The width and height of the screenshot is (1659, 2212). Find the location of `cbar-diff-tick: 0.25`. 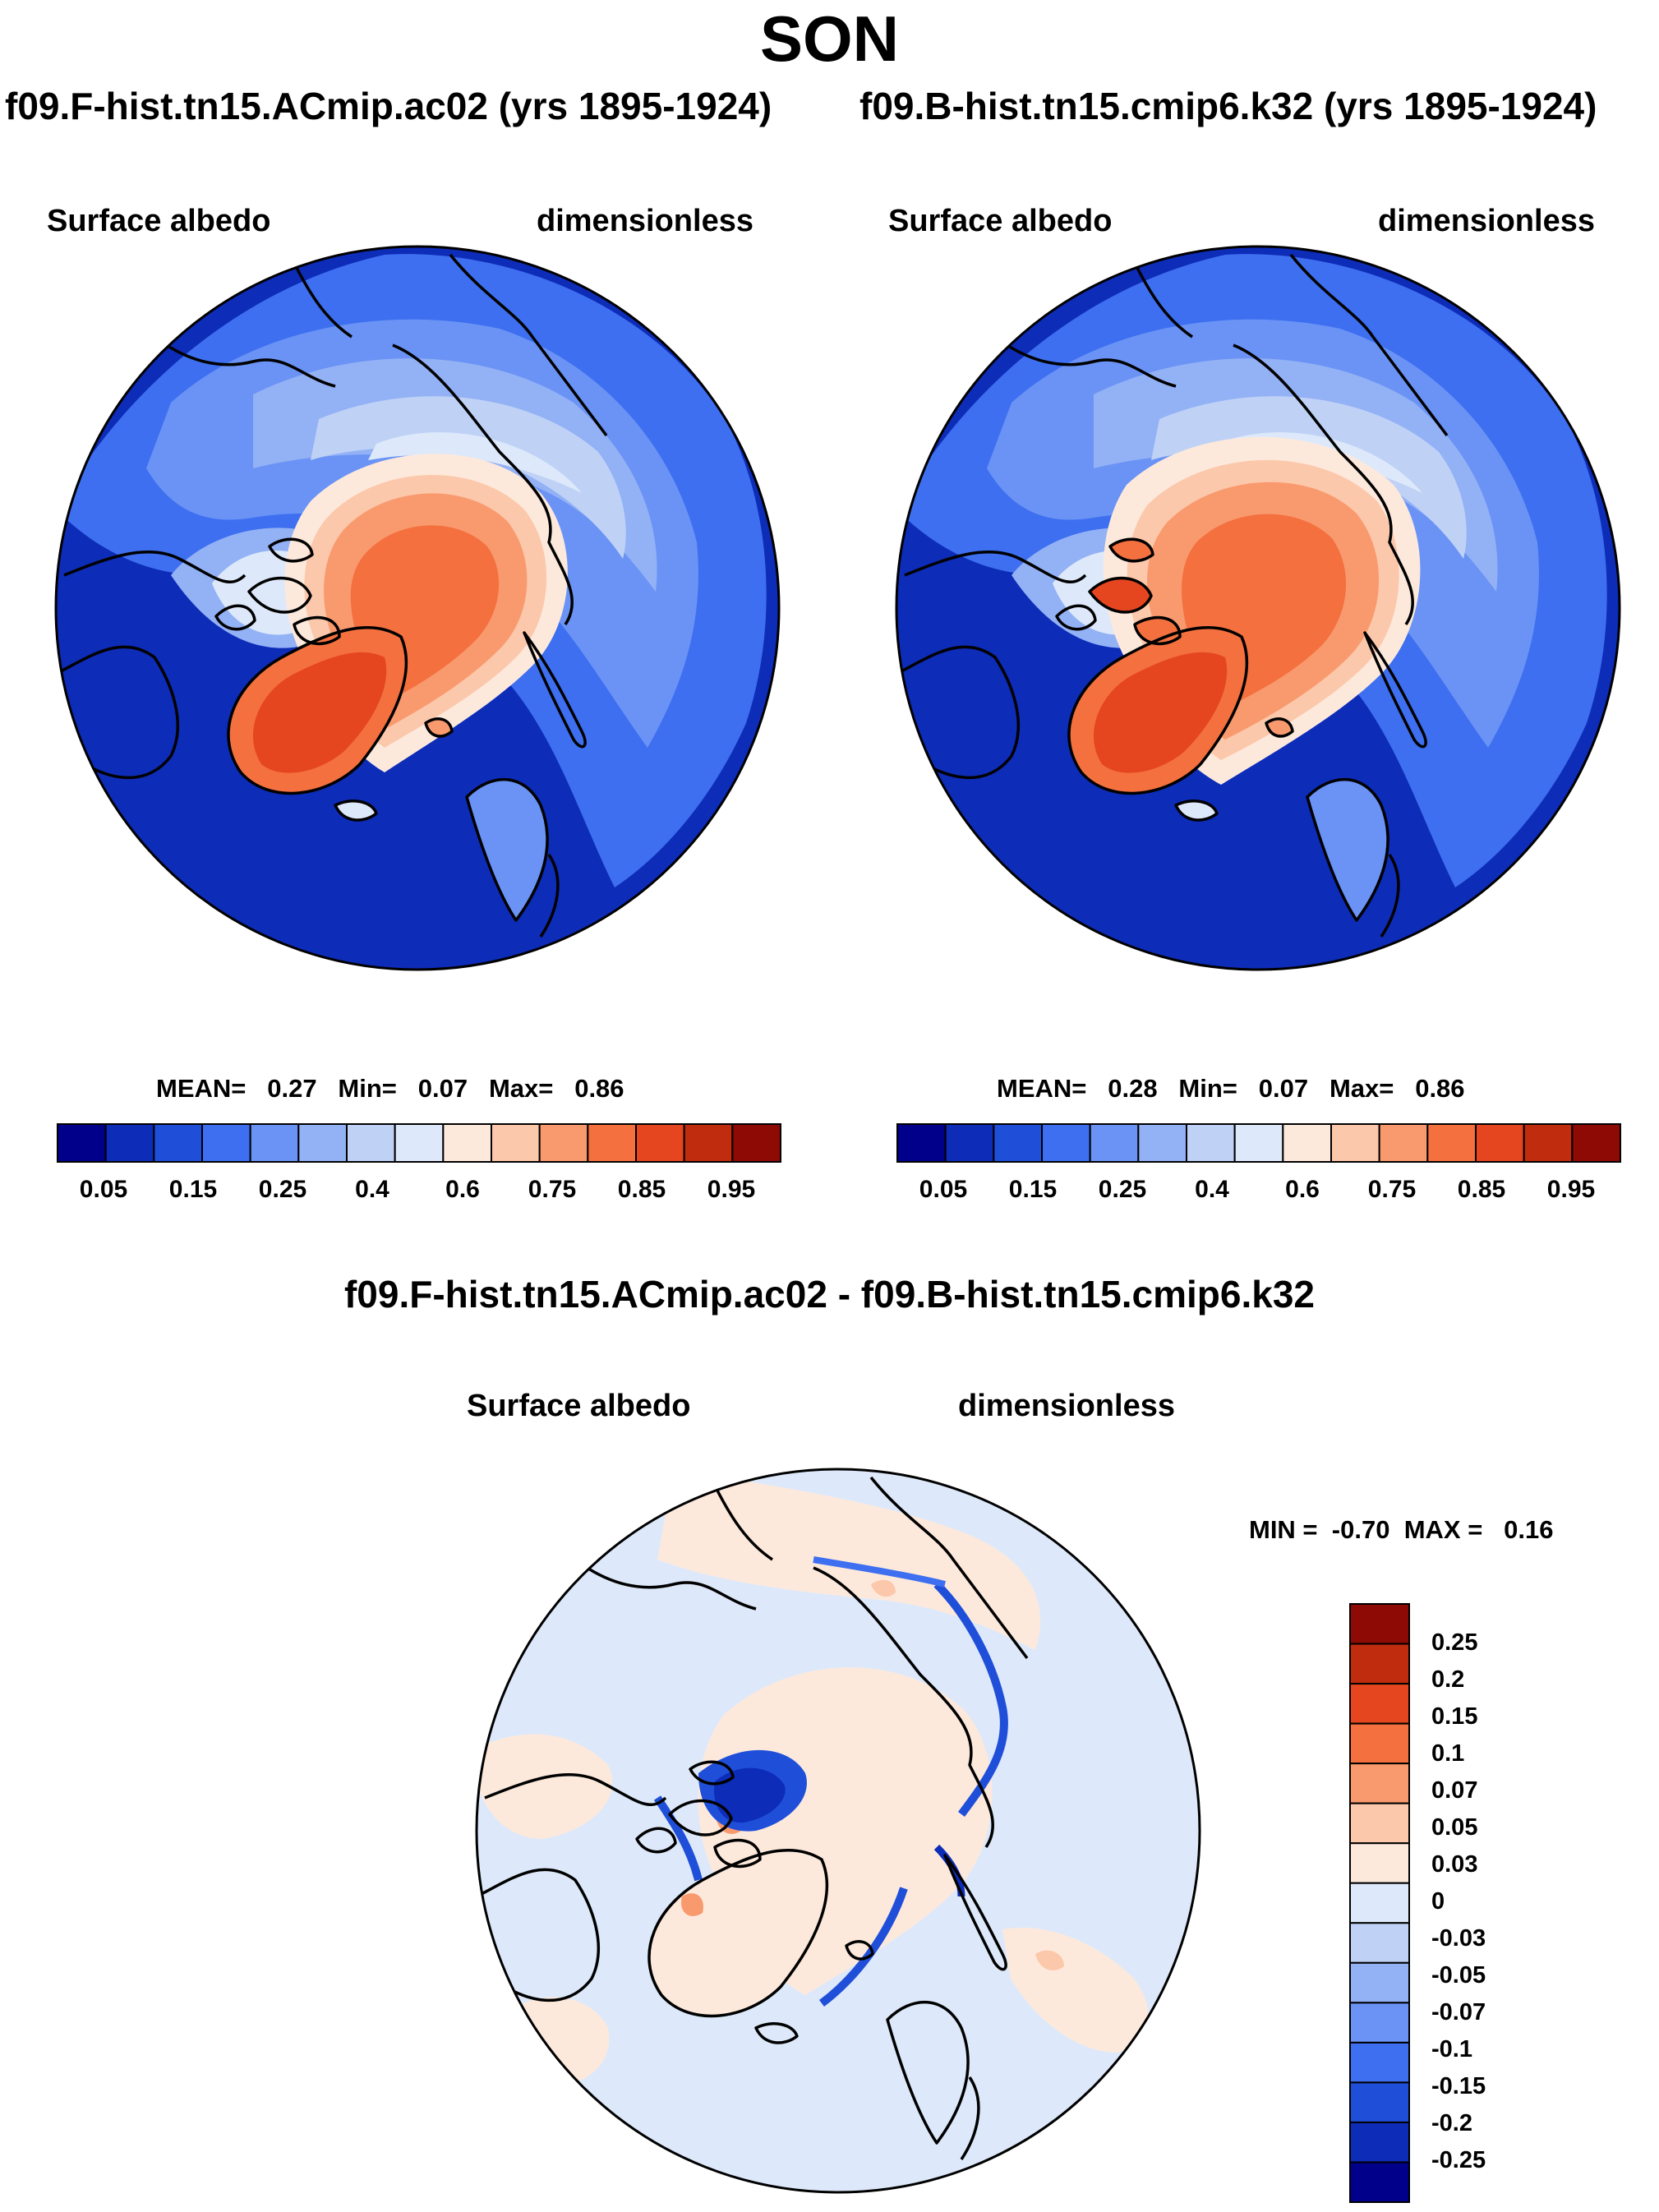

cbar-diff-tick: 0.25 is located at coordinates (1454, 1642).